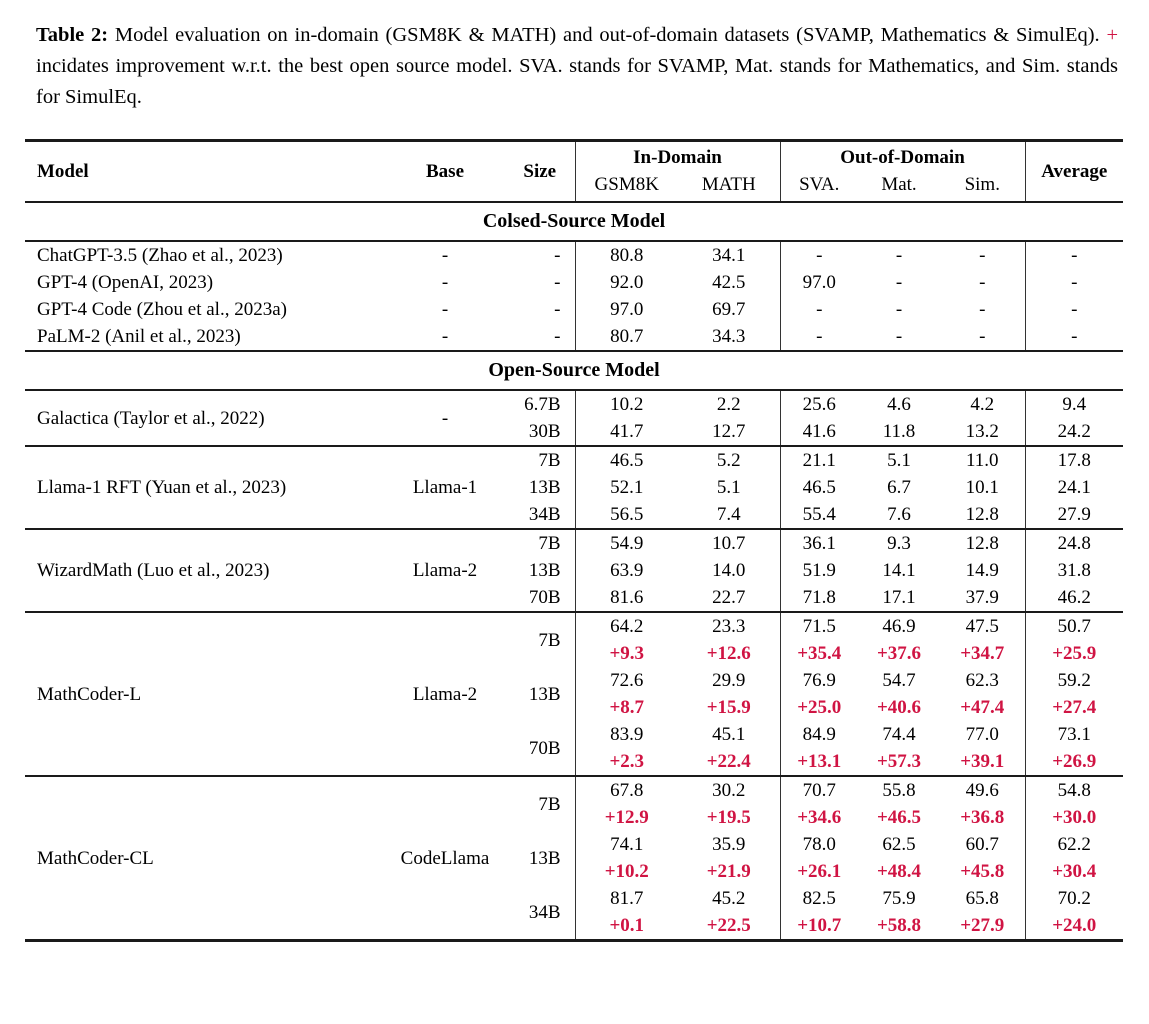 This screenshot has height=1024, width=1149. What do you see at coordinates (1074, 487) in the screenshot?
I see `value-cell: 24.1` at bounding box center [1074, 487].